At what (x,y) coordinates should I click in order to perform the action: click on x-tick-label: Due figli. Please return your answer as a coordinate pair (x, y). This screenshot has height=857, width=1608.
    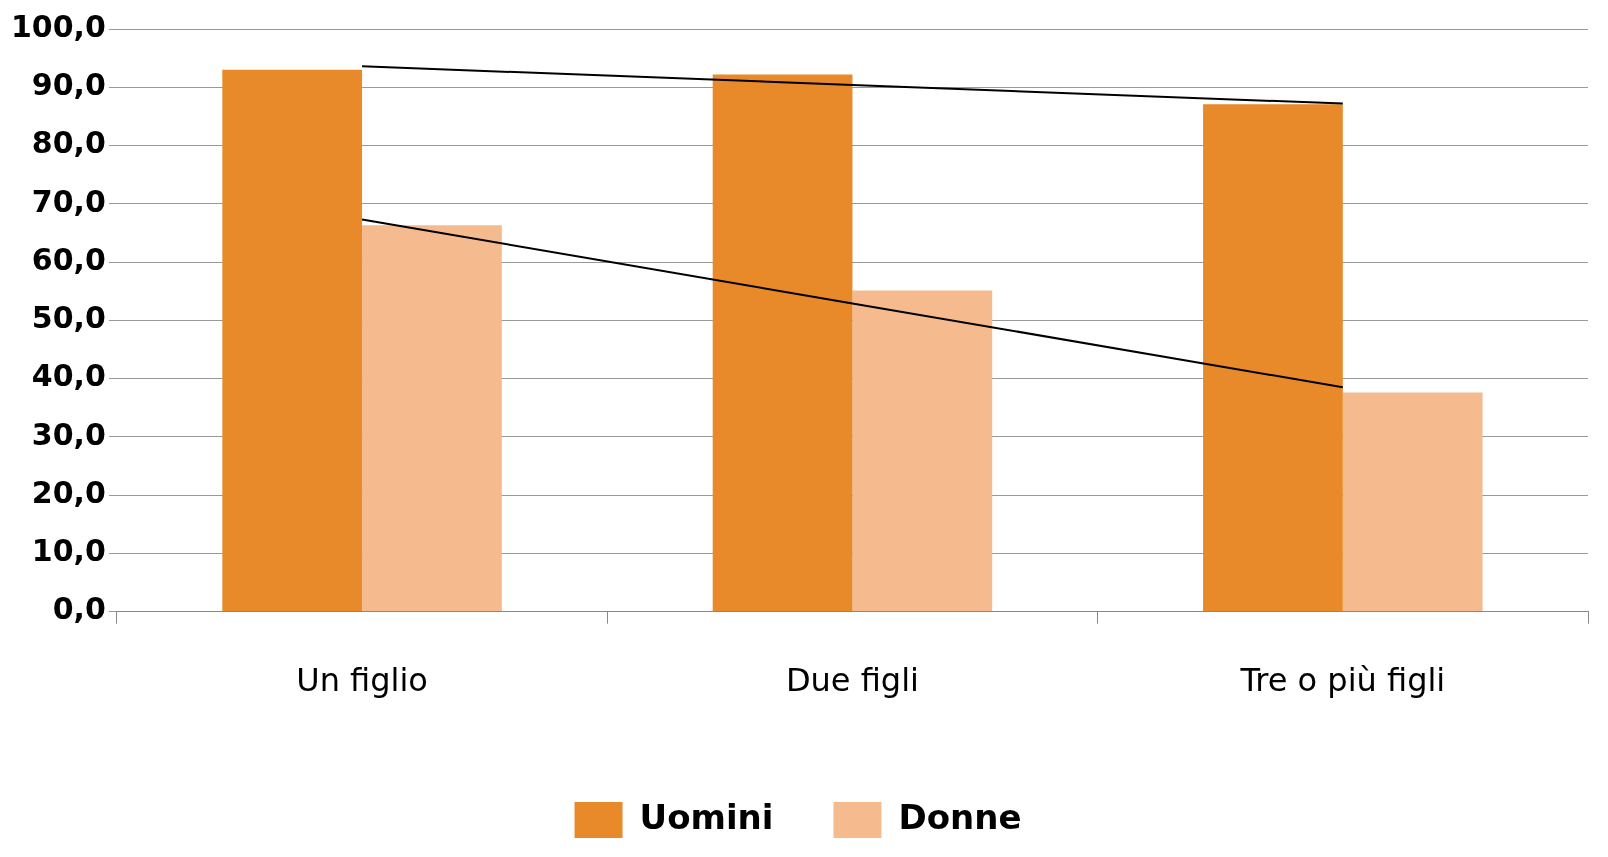
    Looking at the image, I should click on (852, 680).